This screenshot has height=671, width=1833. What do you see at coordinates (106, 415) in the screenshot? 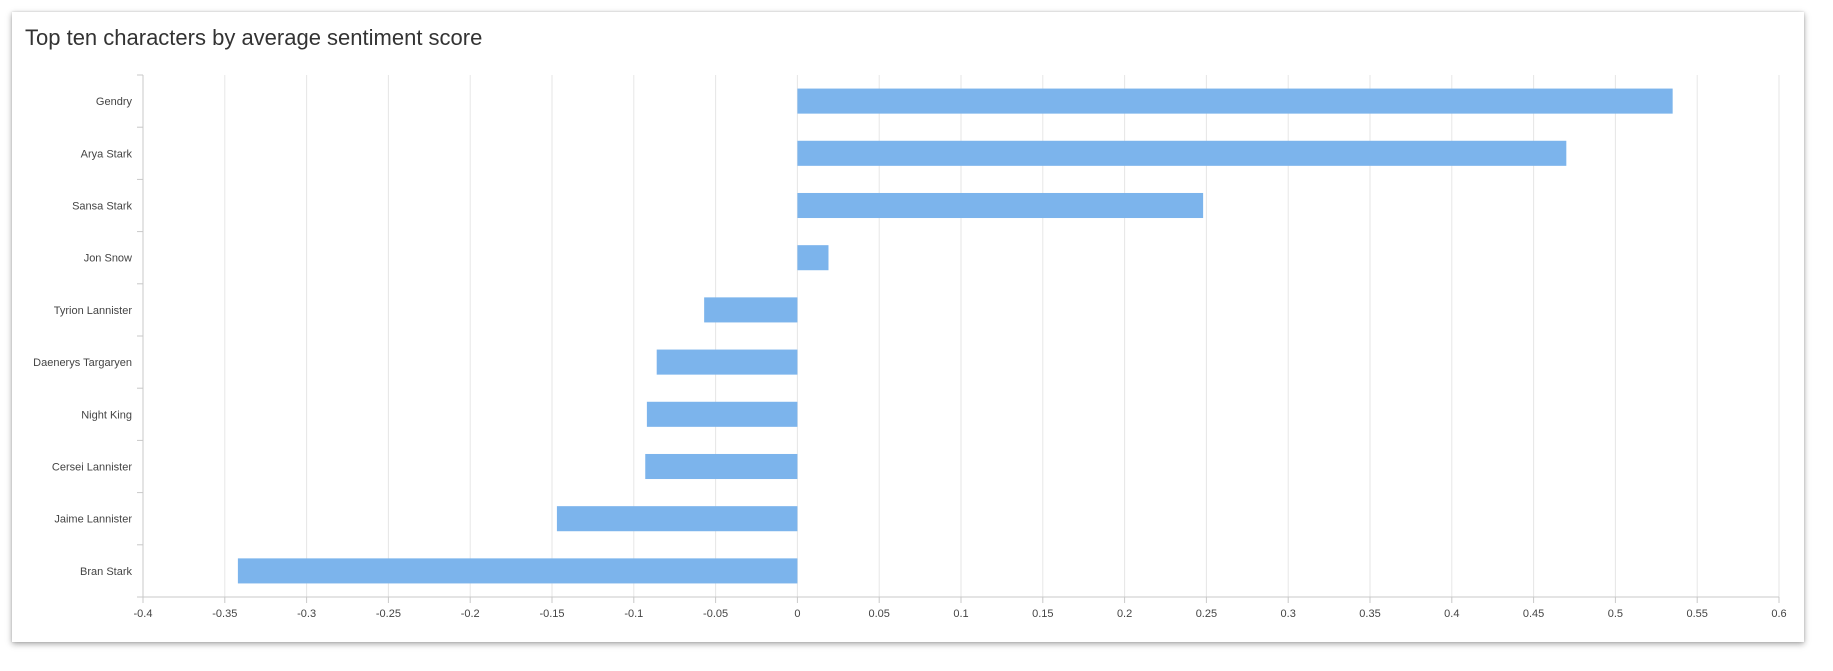
I see `category-label: Night King` at bounding box center [106, 415].